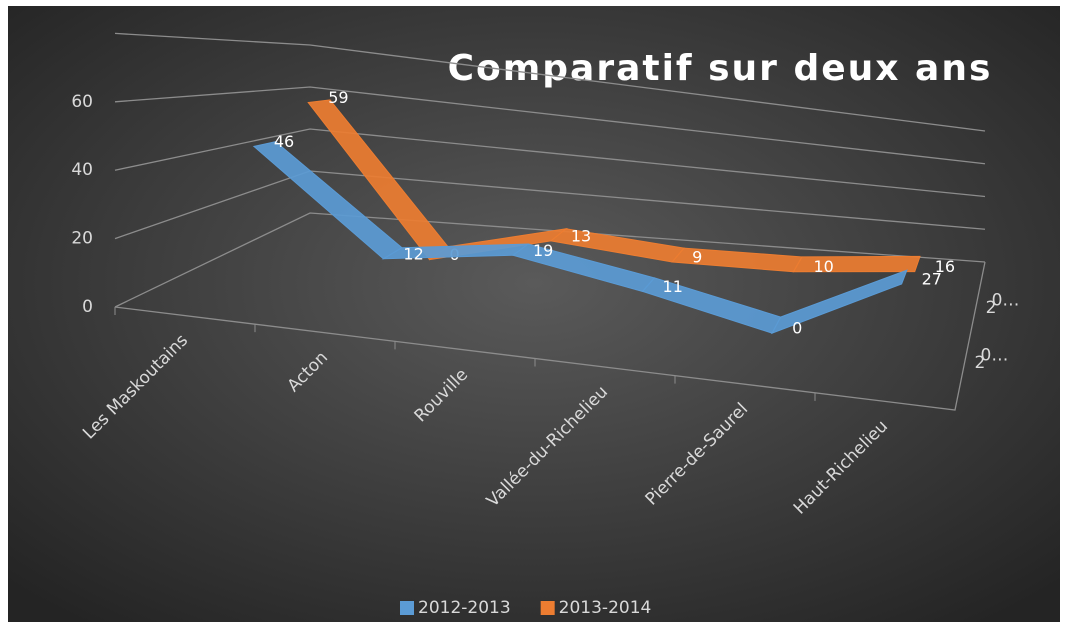 The width and height of the screenshot is (1068, 628). Describe the element at coordinates (673, 286) in the screenshot. I see `data-label: 11` at that location.